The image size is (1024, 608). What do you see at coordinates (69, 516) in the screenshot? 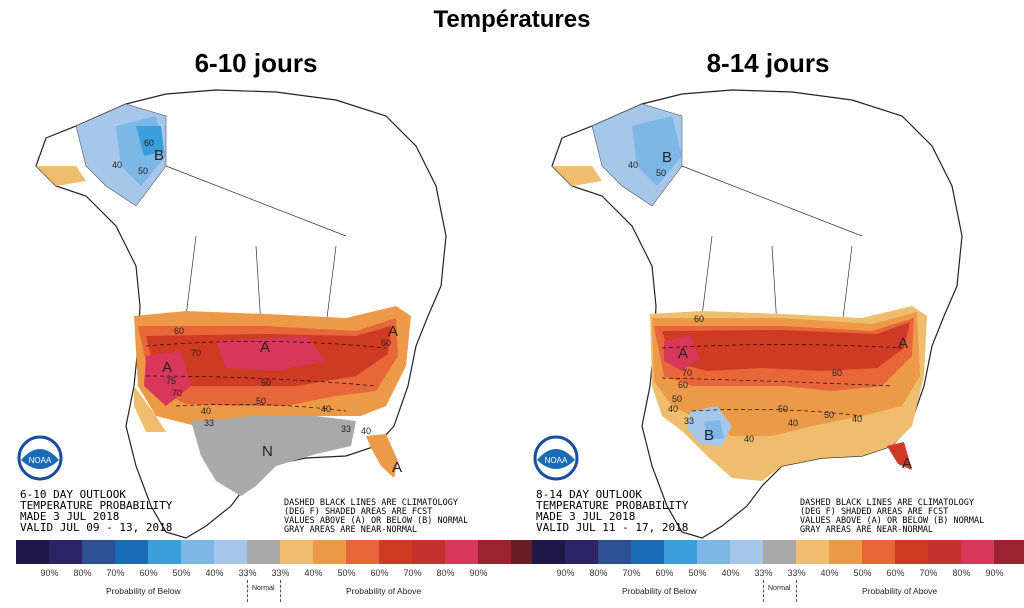
I see `caption-line: MADE 3 JUL 2018` at bounding box center [69, 516].